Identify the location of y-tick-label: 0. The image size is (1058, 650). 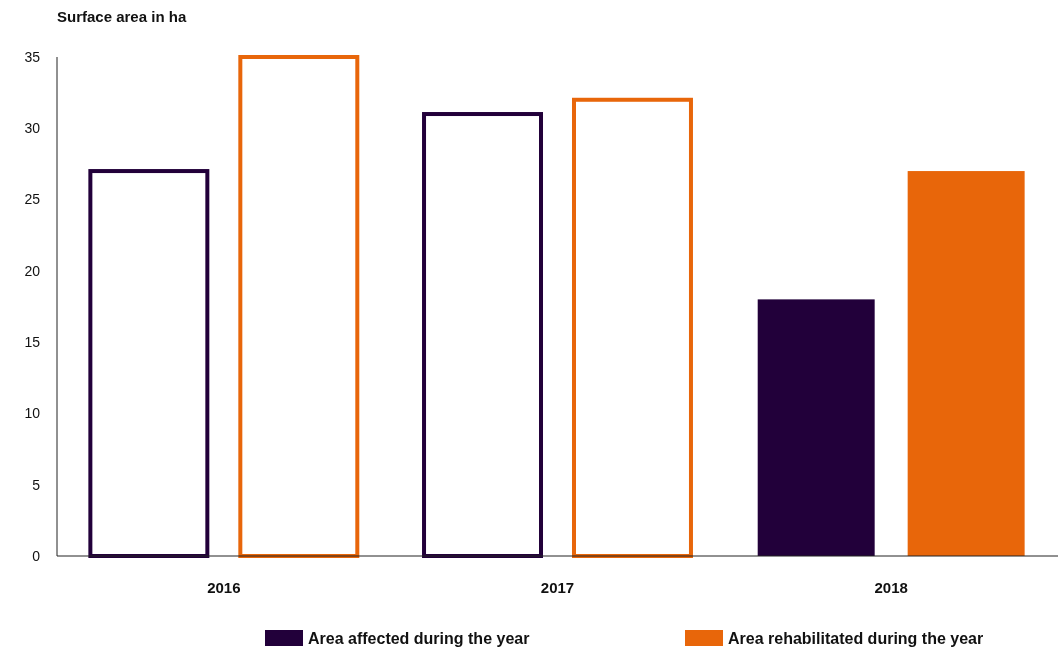
(36, 555).